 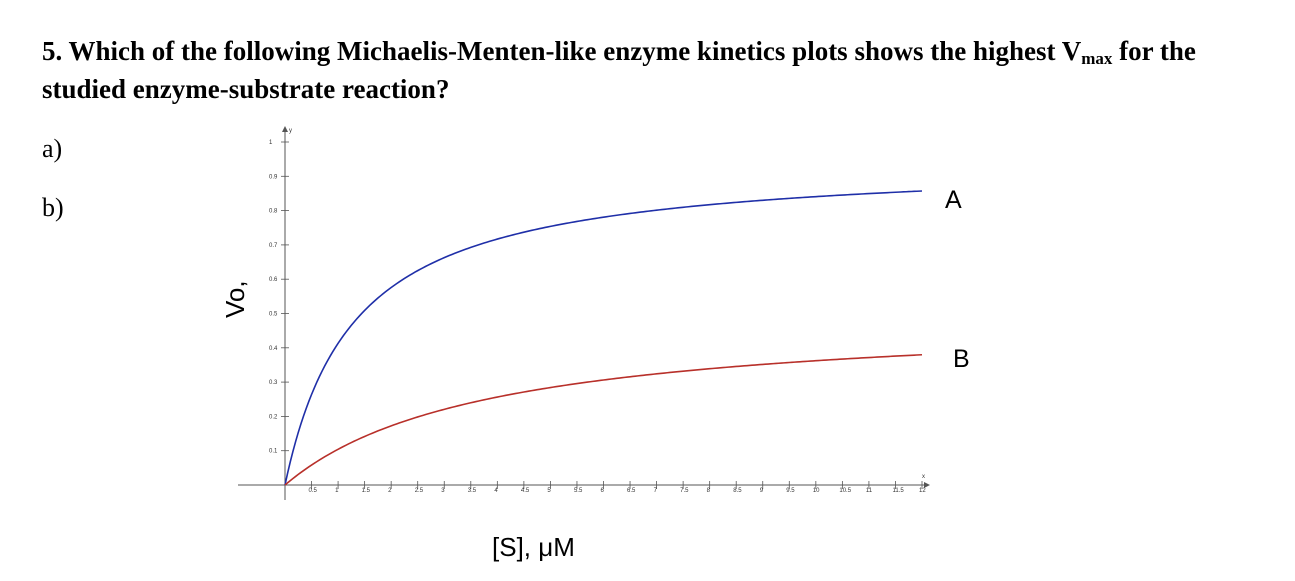 I want to click on x-tick-label: 12, so click(x=922, y=491).